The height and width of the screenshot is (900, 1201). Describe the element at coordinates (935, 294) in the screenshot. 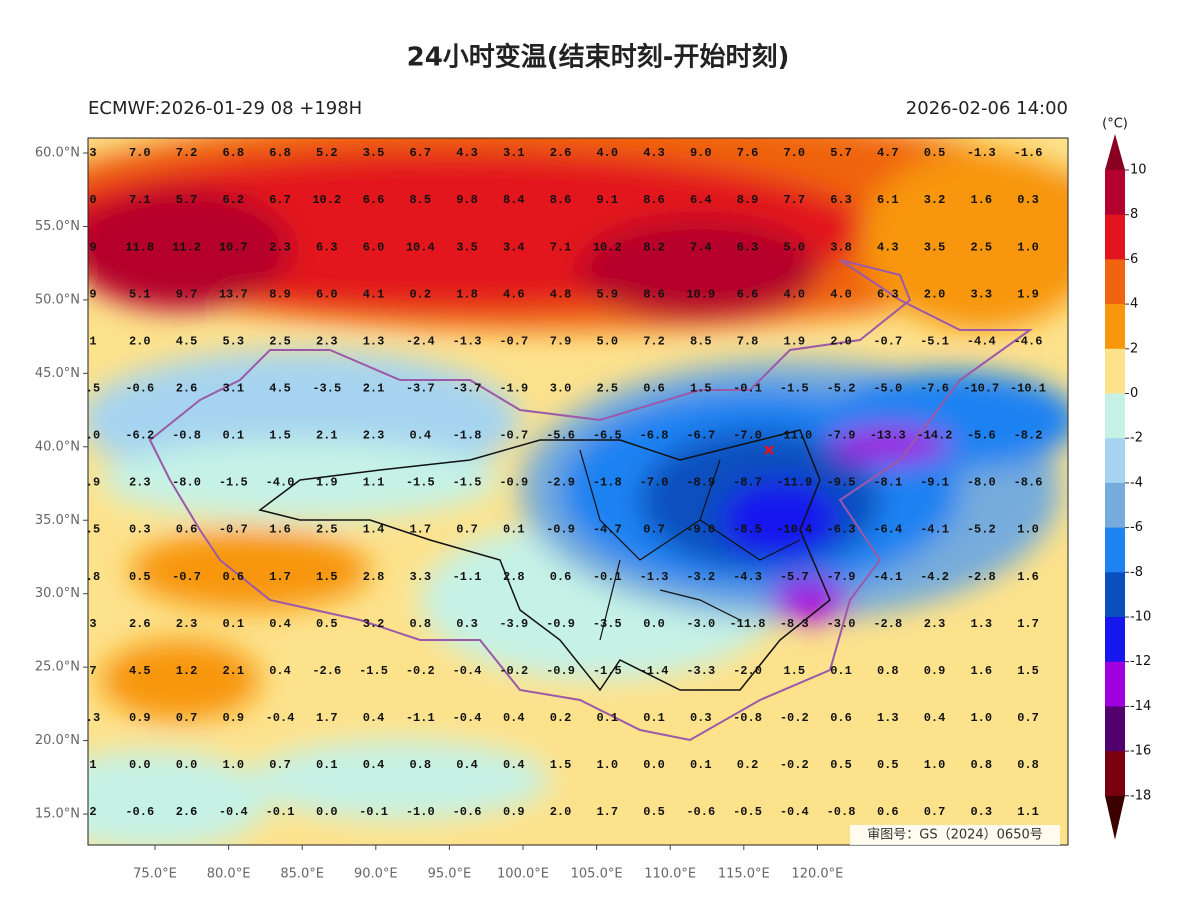

I see `grid-value: 2.0` at that location.